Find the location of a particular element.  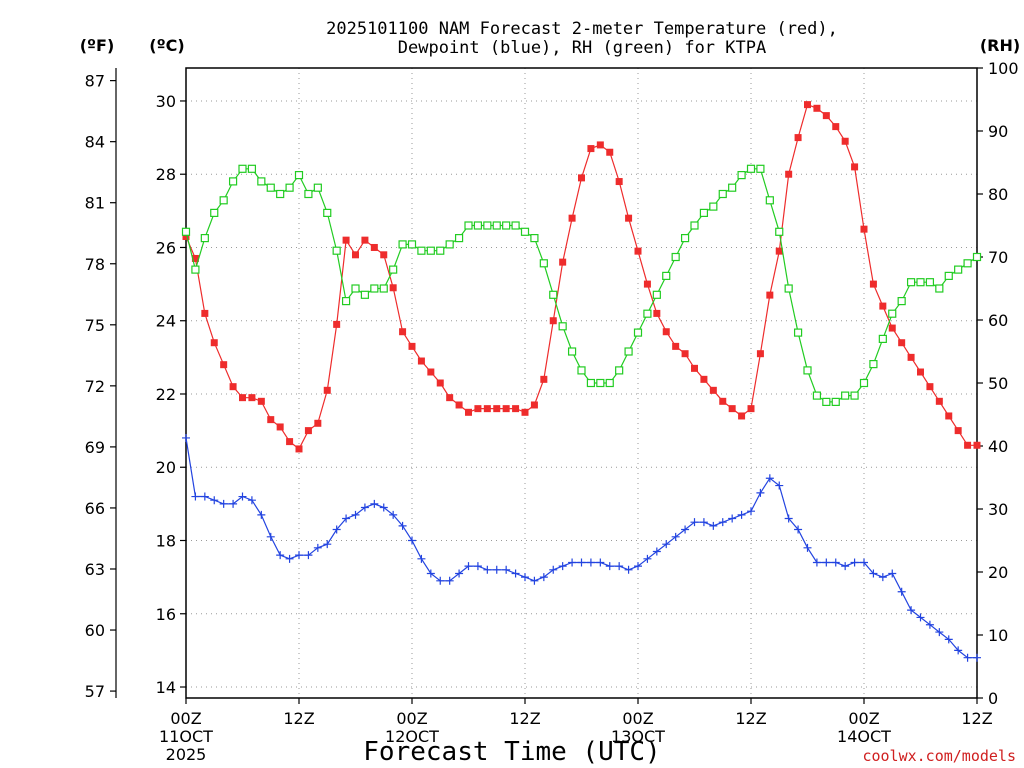

rh-tick-label: 100 is located at coordinates (1003, 68).